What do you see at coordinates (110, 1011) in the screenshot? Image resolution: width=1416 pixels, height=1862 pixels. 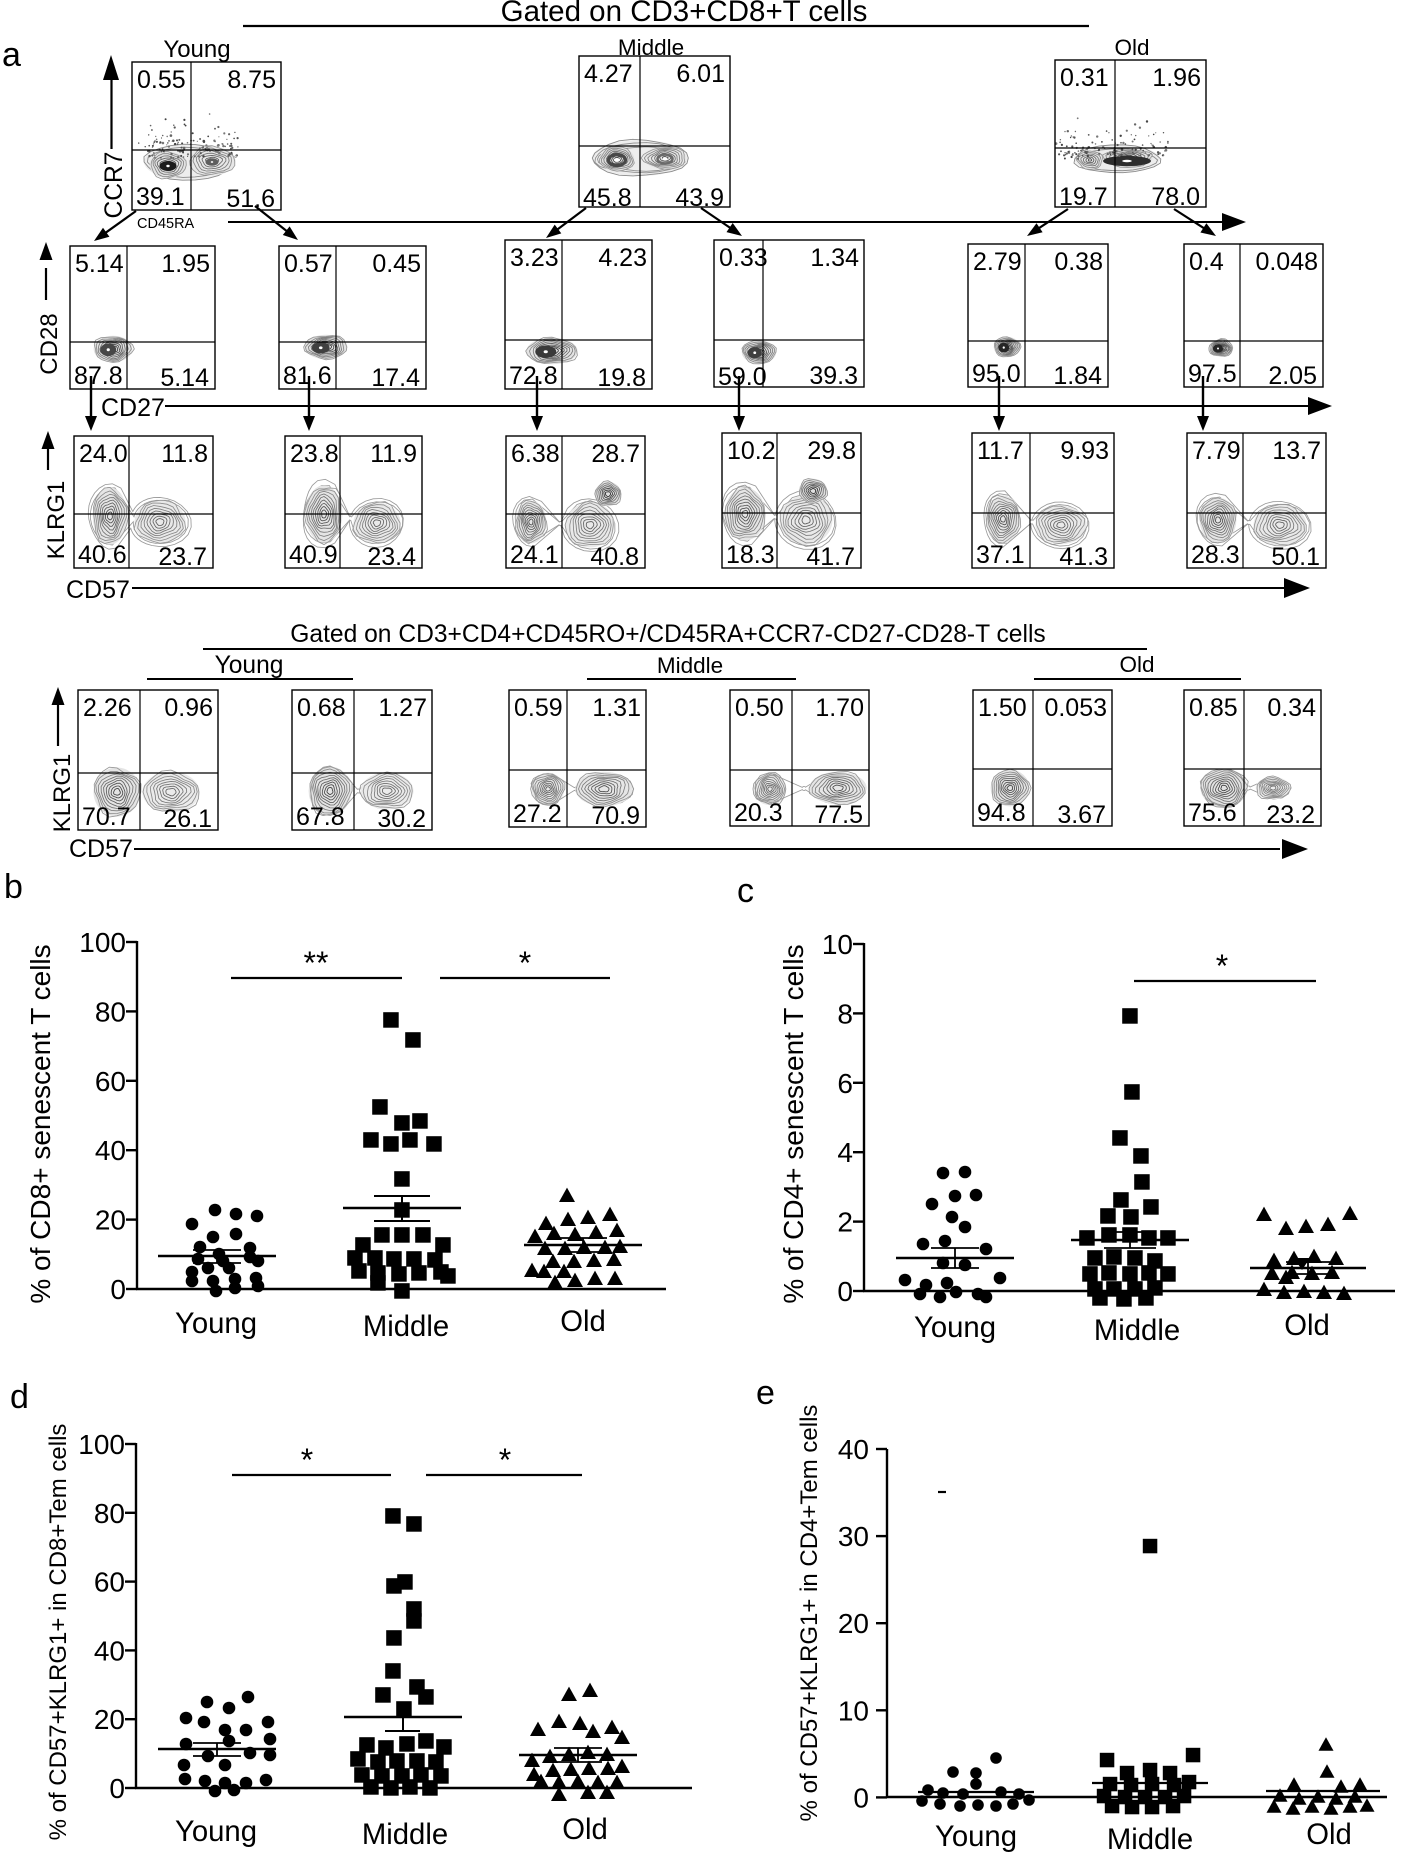 I see `svg-text: 80` at bounding box center [110, 1011].